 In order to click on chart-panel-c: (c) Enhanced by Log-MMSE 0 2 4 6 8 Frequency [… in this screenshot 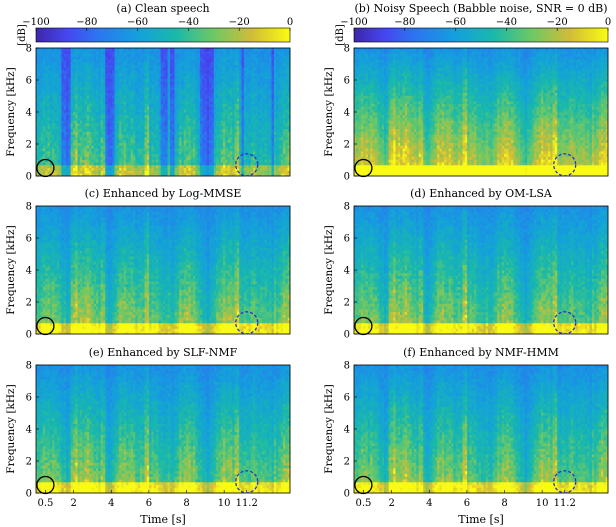, I will do `click(148, 264)`.